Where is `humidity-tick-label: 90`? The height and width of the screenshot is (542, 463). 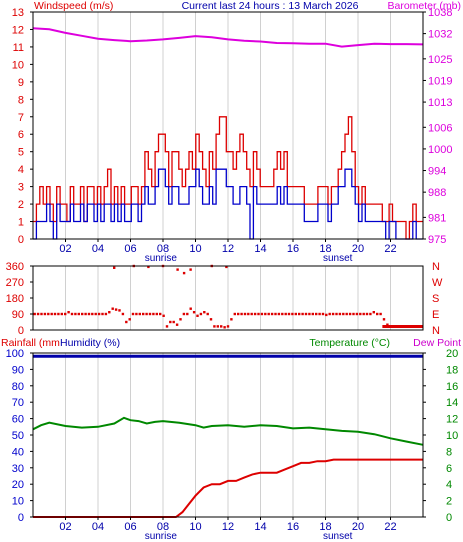
humidity-tick-label: 90 is located at coordinates (18, 370).